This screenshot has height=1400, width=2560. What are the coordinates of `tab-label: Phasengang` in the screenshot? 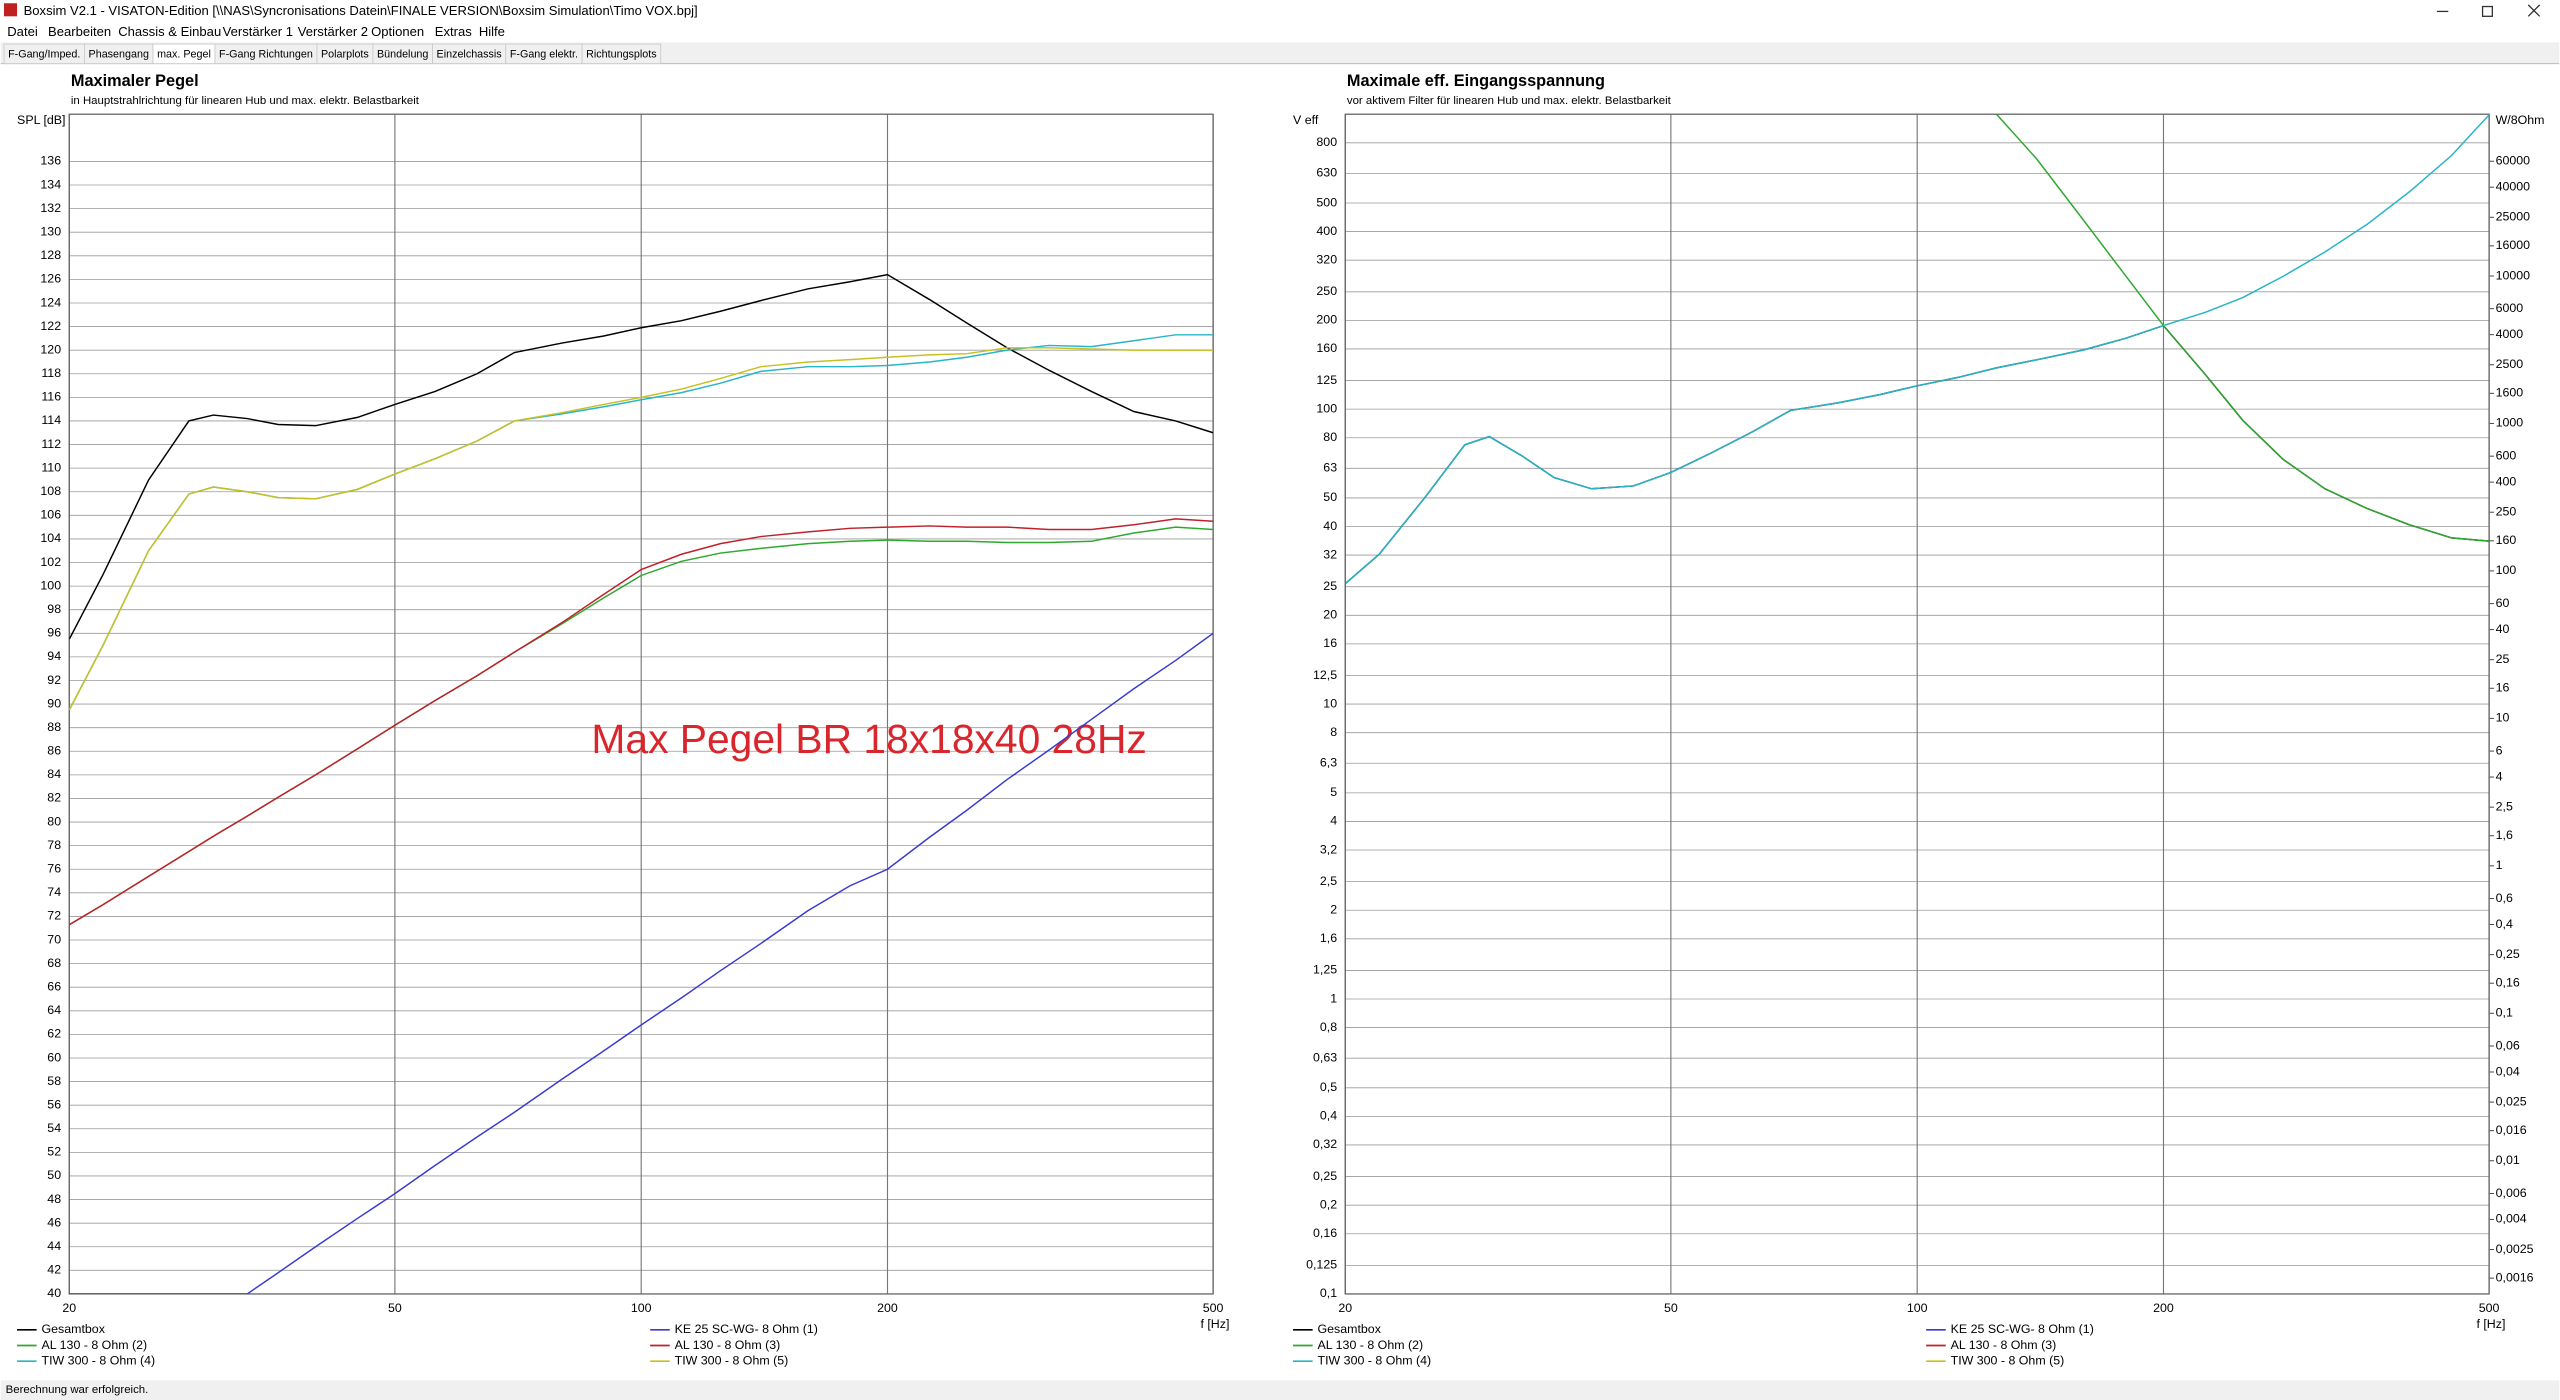 It's located at (119, 55).